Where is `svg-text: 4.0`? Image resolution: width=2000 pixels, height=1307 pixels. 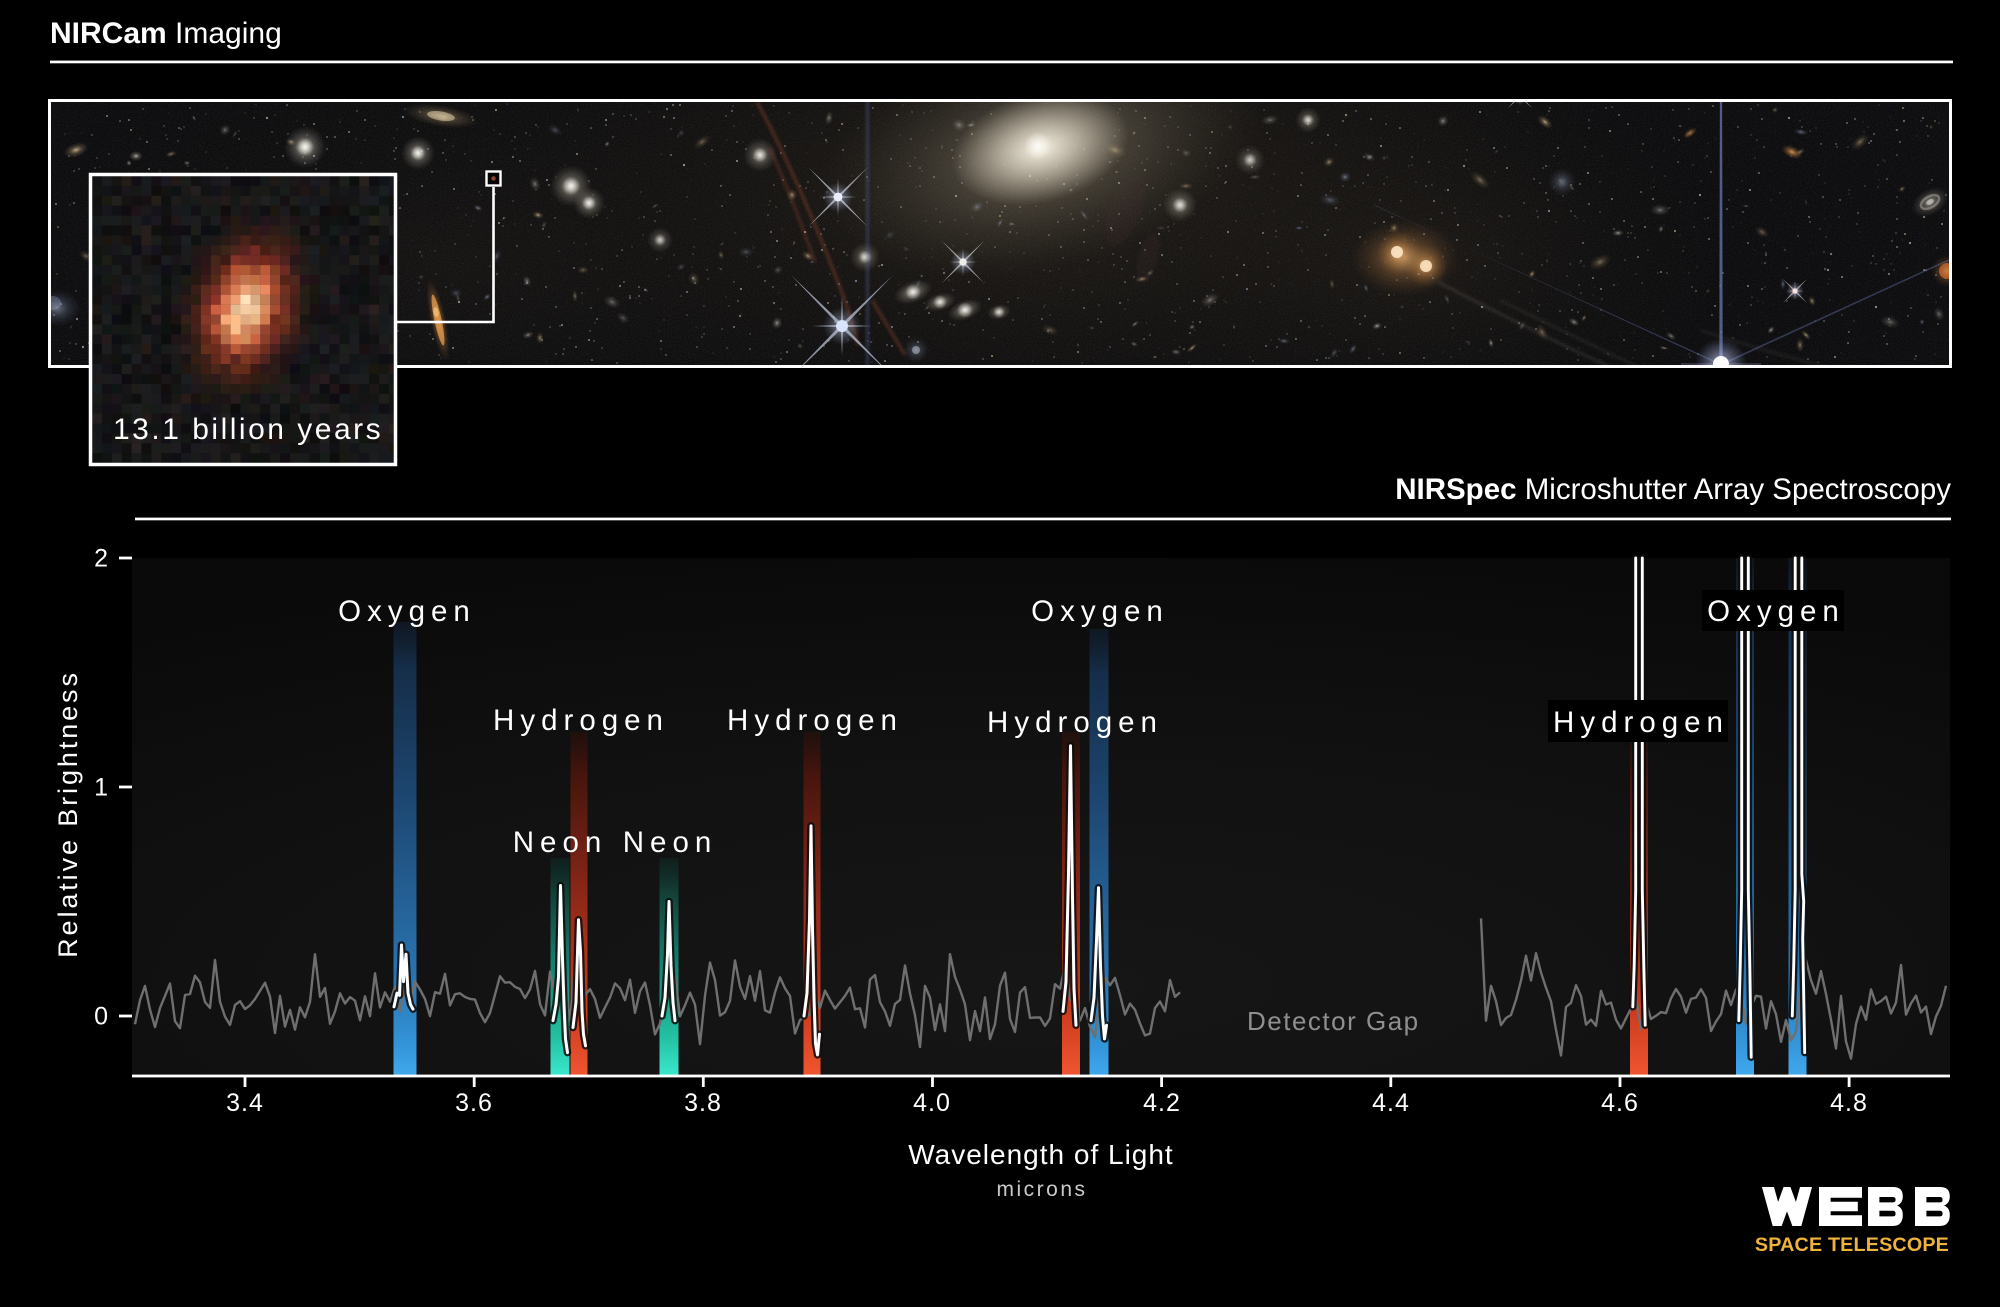
svg-text: 4.0 is located at coordinates (932, 1103).